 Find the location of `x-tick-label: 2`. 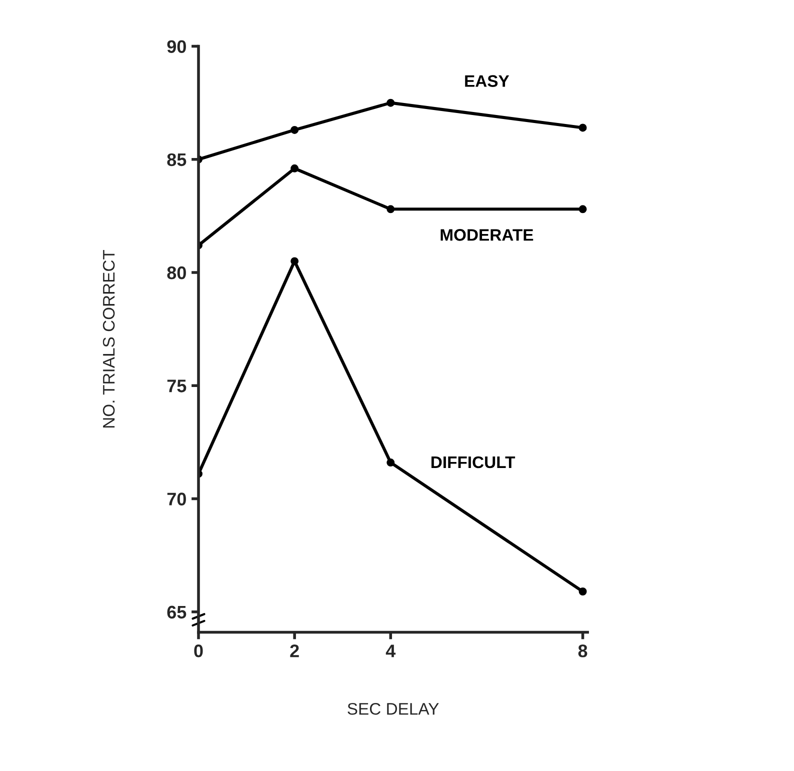

x-tick-label: 2 is located at coordinates (294, 651).